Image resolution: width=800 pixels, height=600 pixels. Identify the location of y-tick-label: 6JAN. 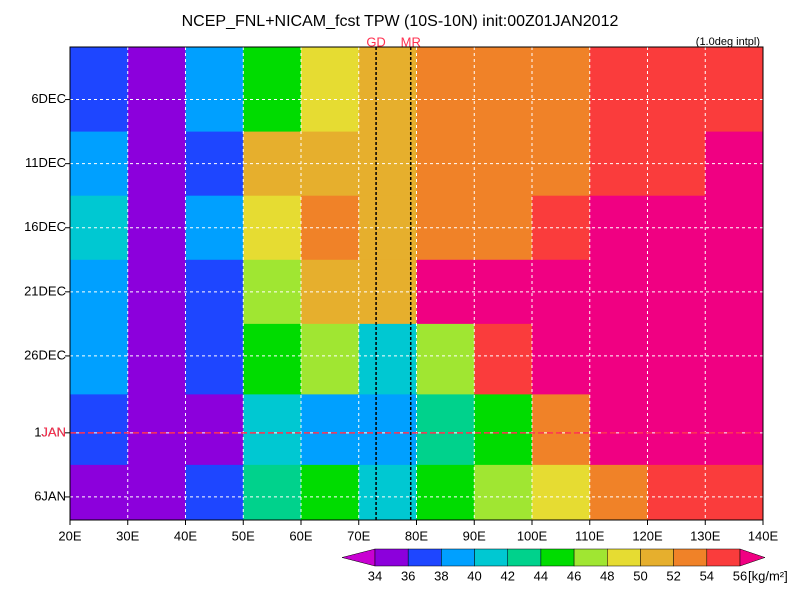
(50, 495).